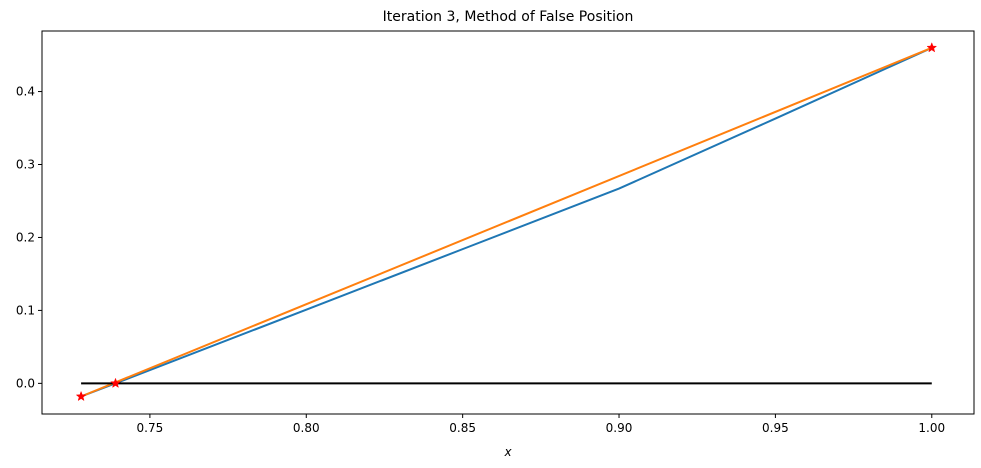 The height and width of the screenshot is (468, 981). I want to click on y-tick-label: 0.3, so click(25, 165).